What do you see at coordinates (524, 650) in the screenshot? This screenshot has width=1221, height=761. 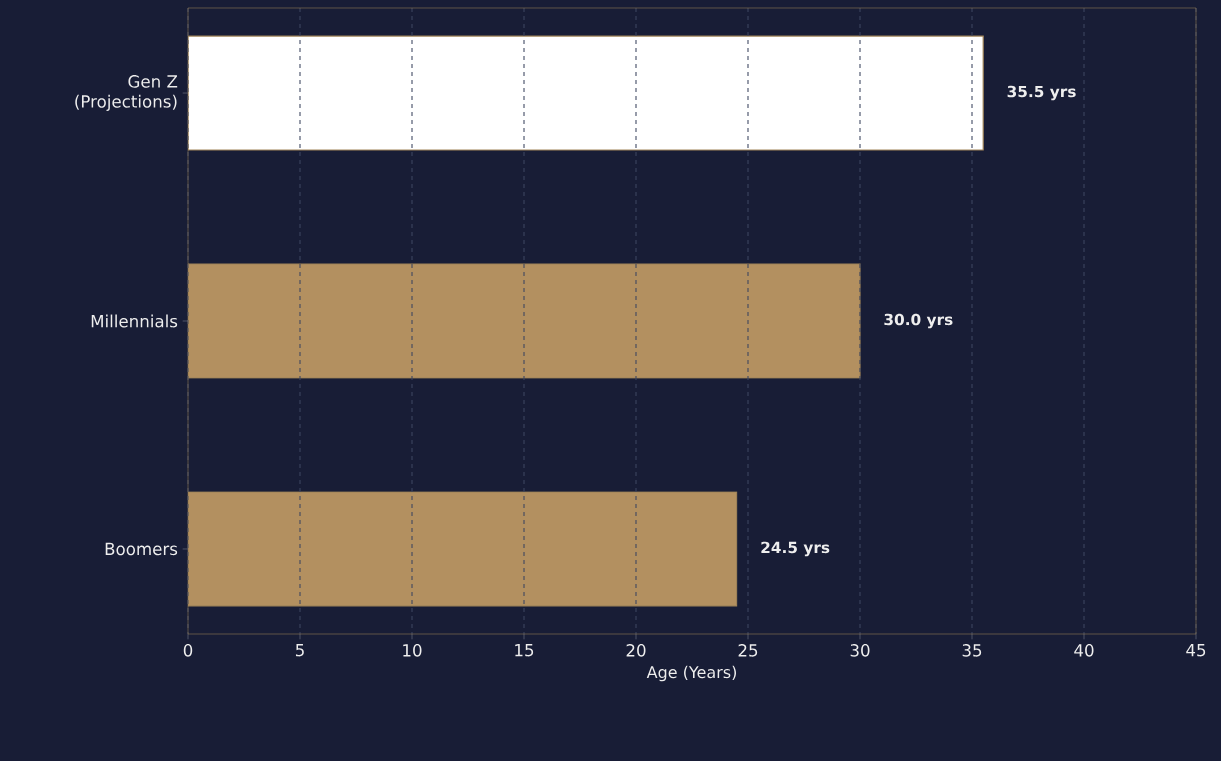 I see `x-tick-label: 15` at bounding box center [524, 650].